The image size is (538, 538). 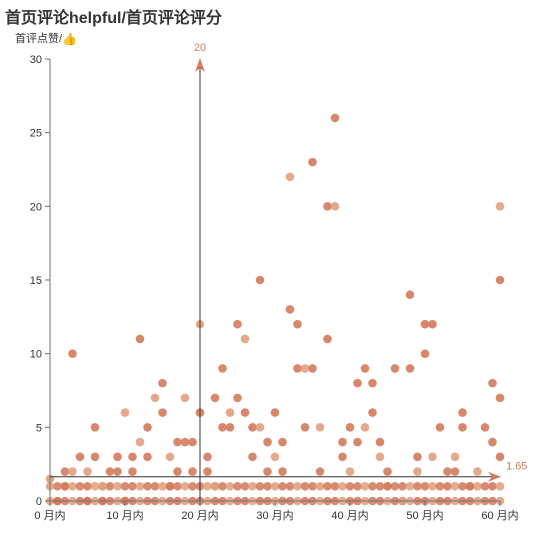 What do you see at coordinates (200, 48) in the screenshot?
I see `x-reference-label: 20` at bounding box center [200, 48].